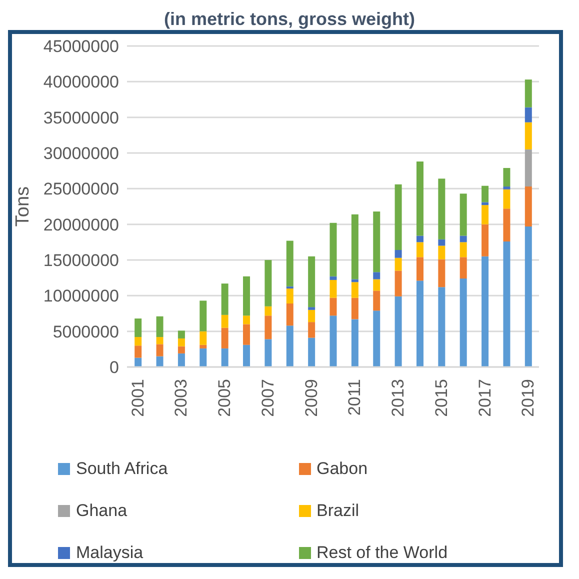 The width and height of the screenshot is (579, 579). I want to click on y-tick-label: 35000000, so click(81, 118).